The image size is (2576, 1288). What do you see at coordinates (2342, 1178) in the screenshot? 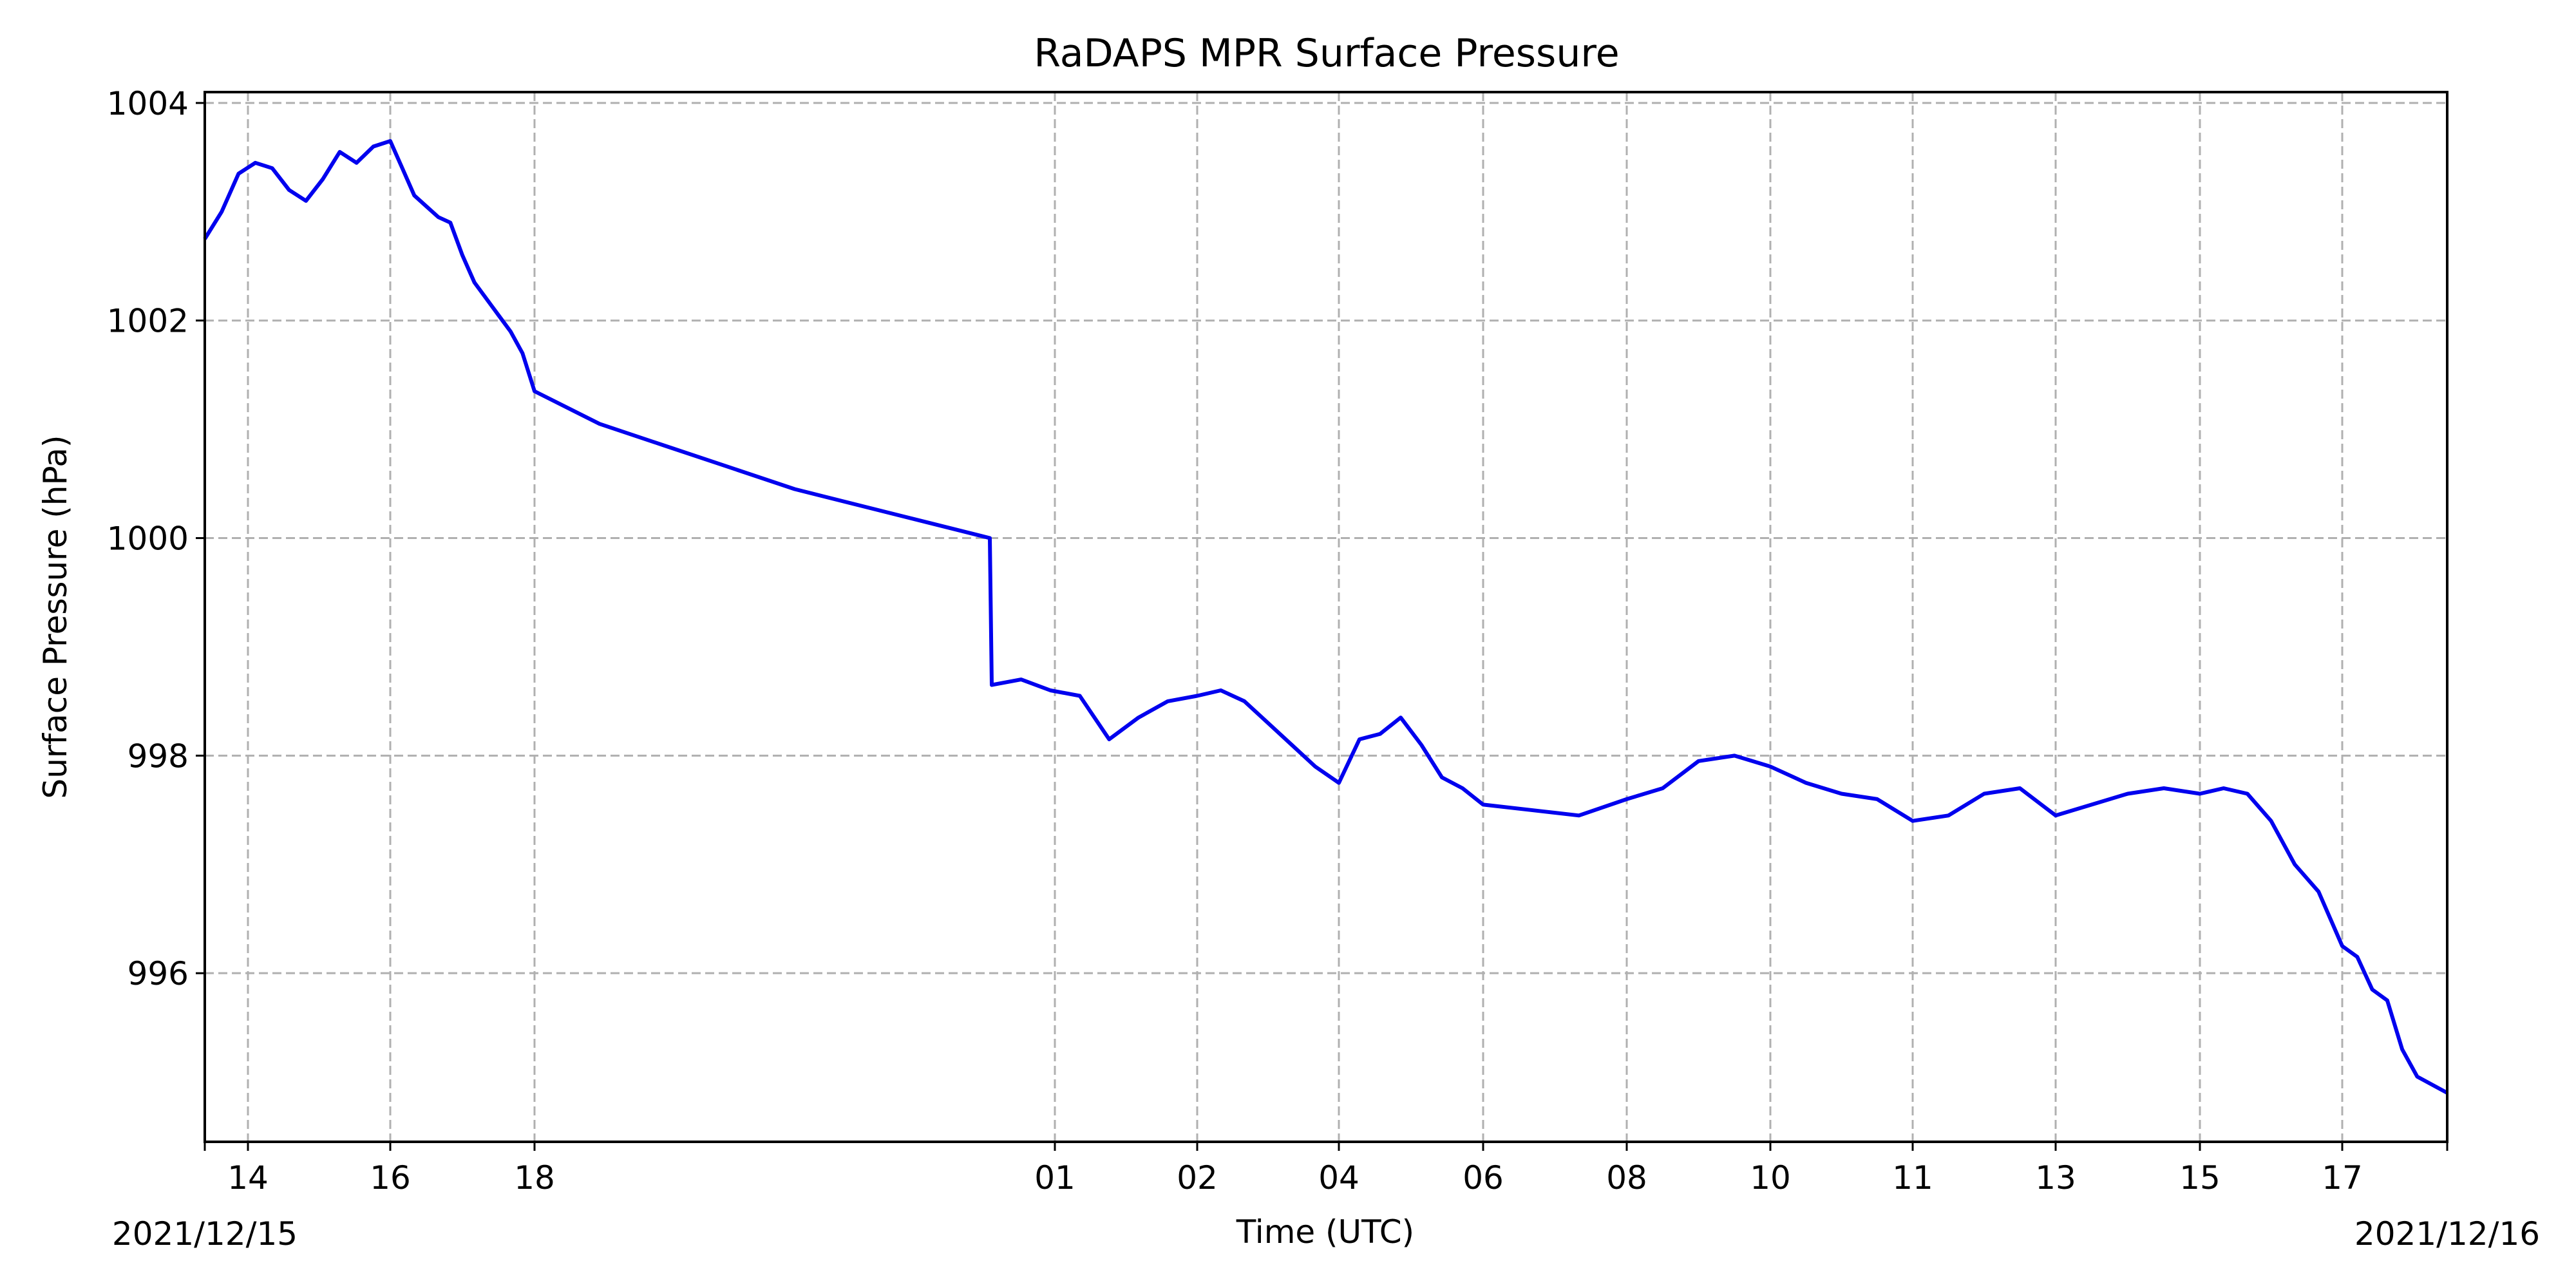
I see `x-tick-label-17: 17` at bounding box center [2342, 1178].